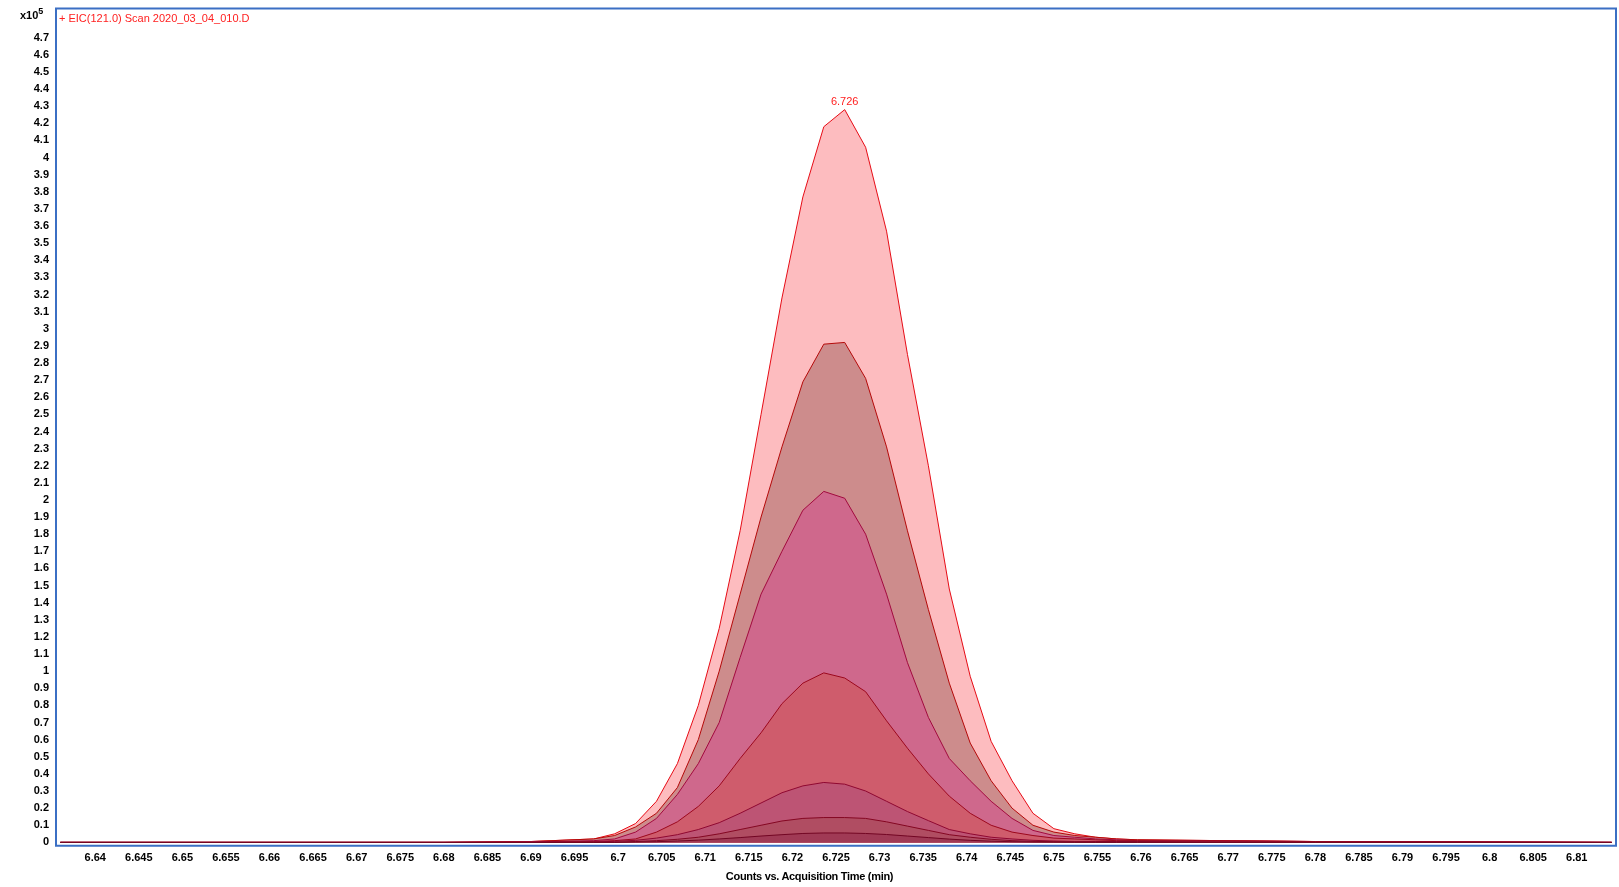 Image resolution: width=1619 pixels, height=887 pixels. What do you see at coordinates (41, 635) in the screenshot?
I see `y-tick-label: 1.2` at bounding box center [41, 635].